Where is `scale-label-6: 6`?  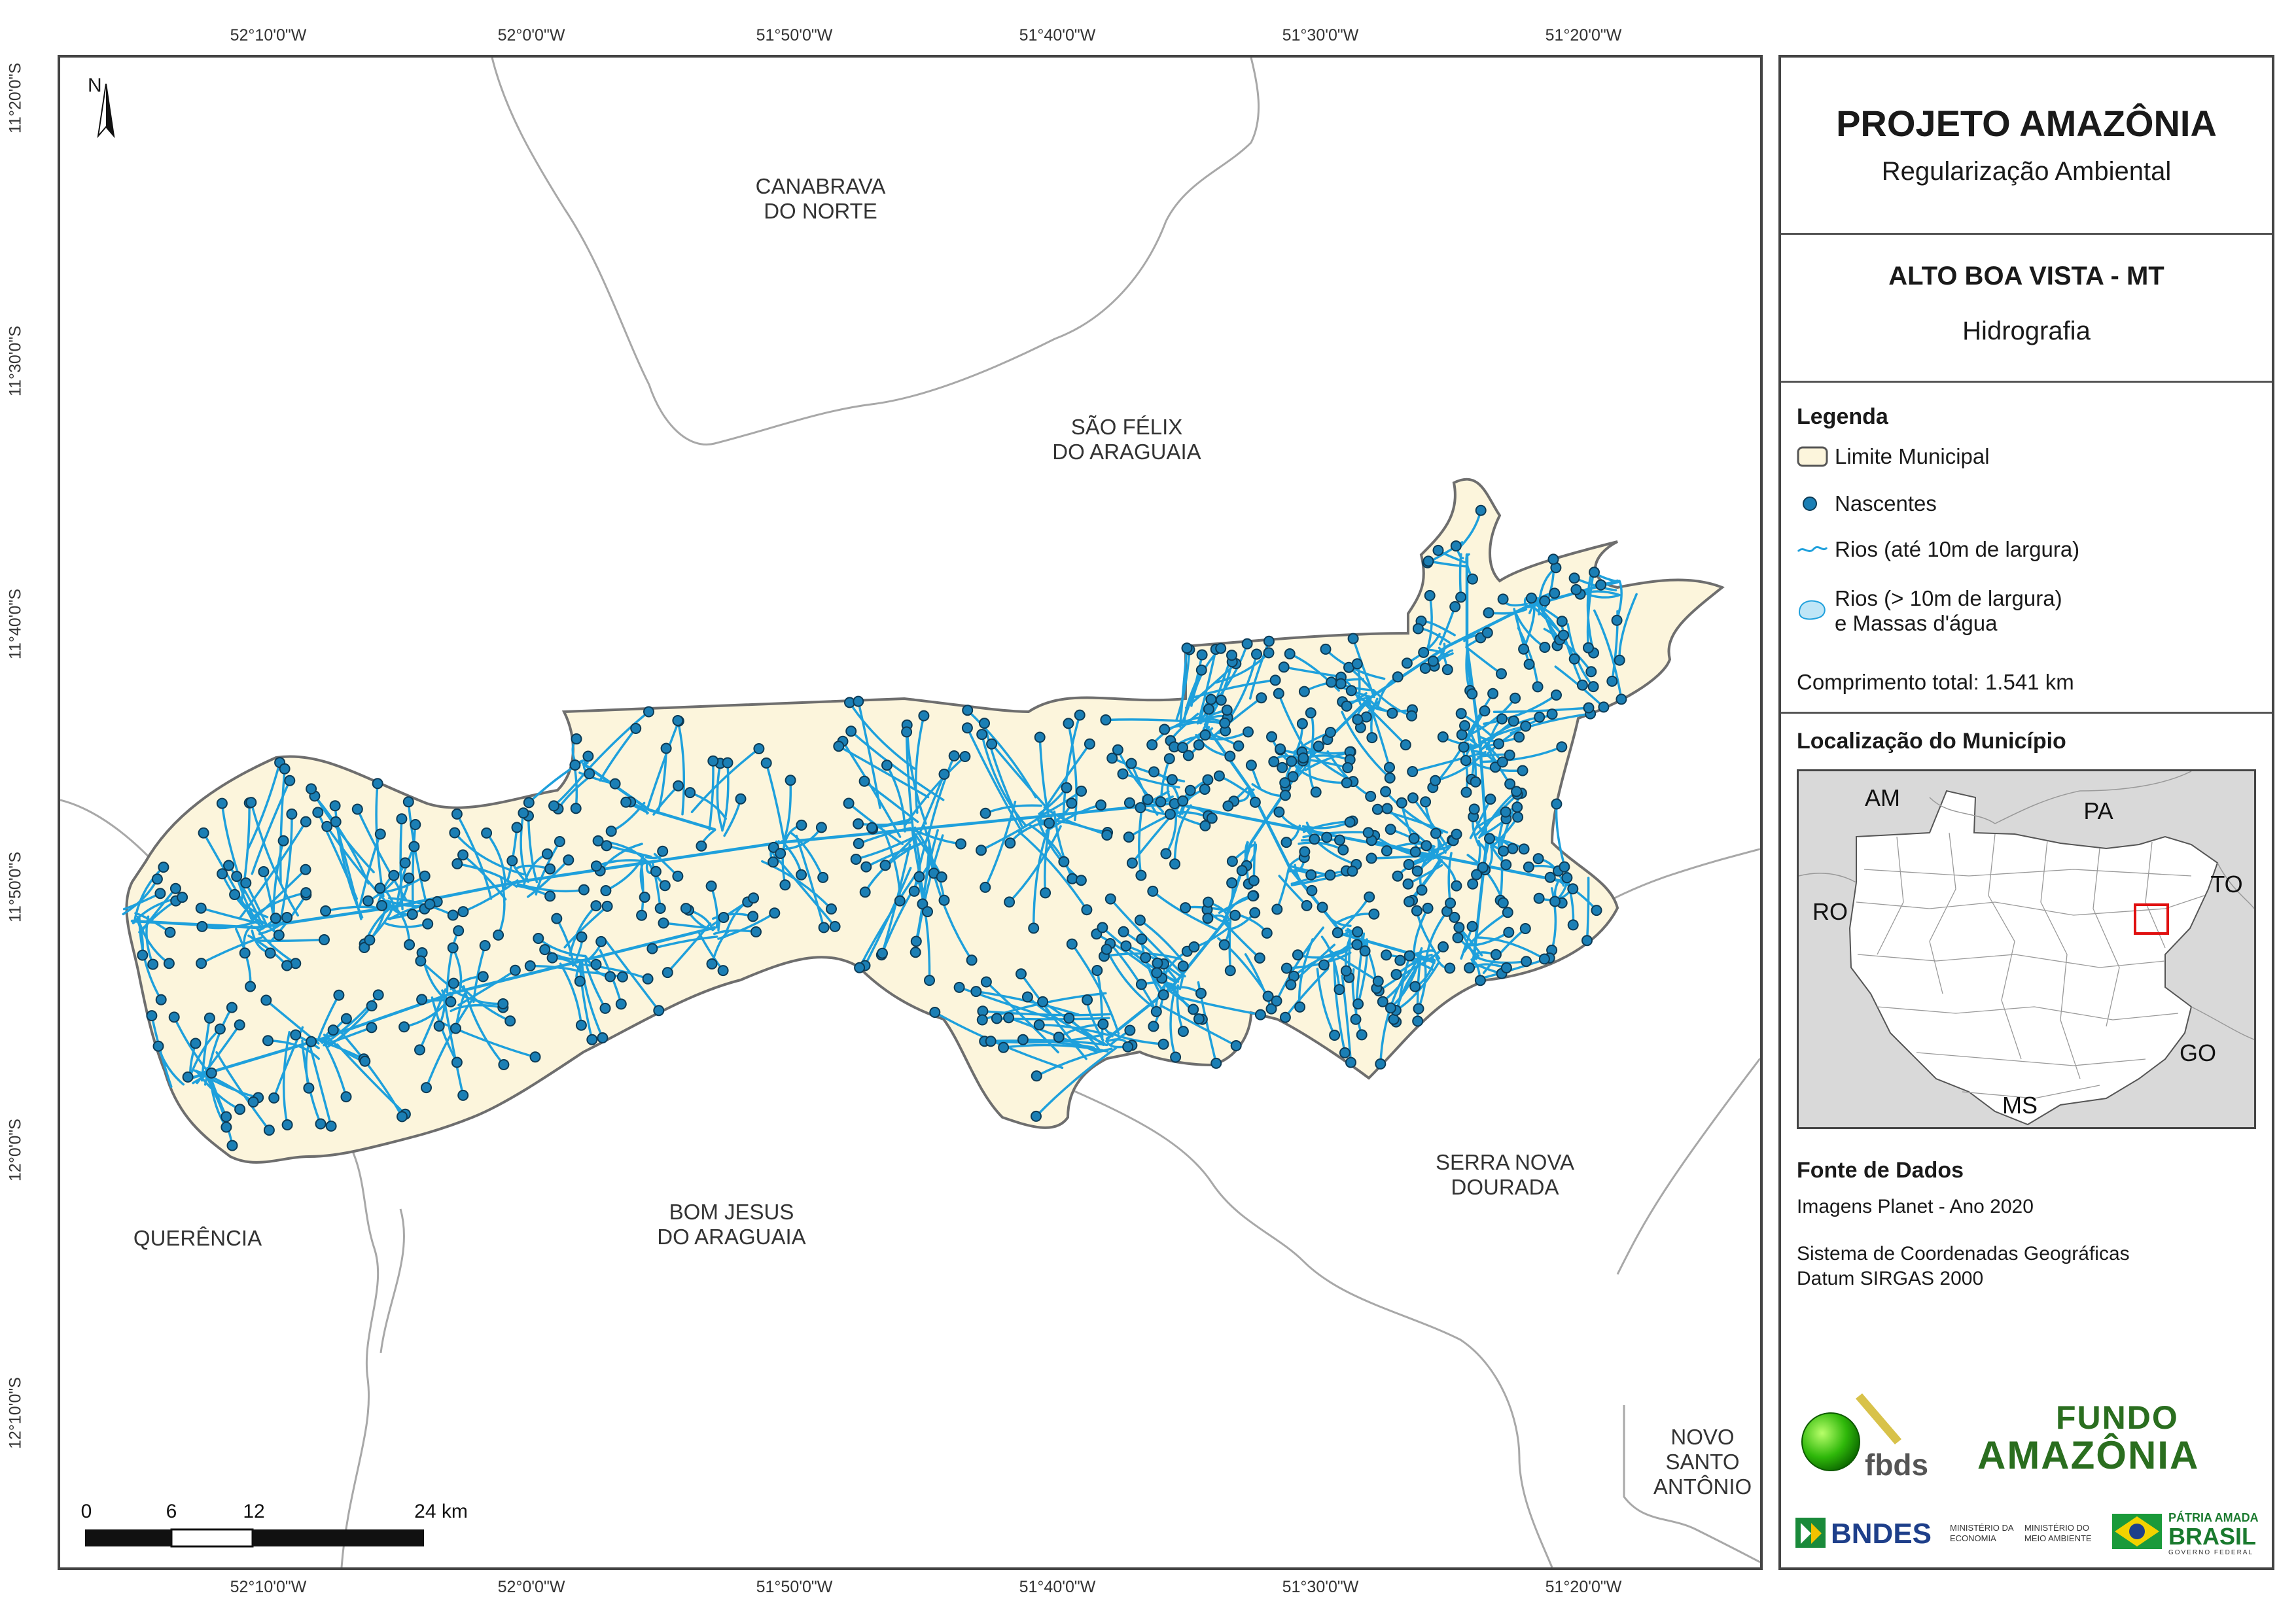
scale-label-6: 6 is located at coordinates (171, 1511).